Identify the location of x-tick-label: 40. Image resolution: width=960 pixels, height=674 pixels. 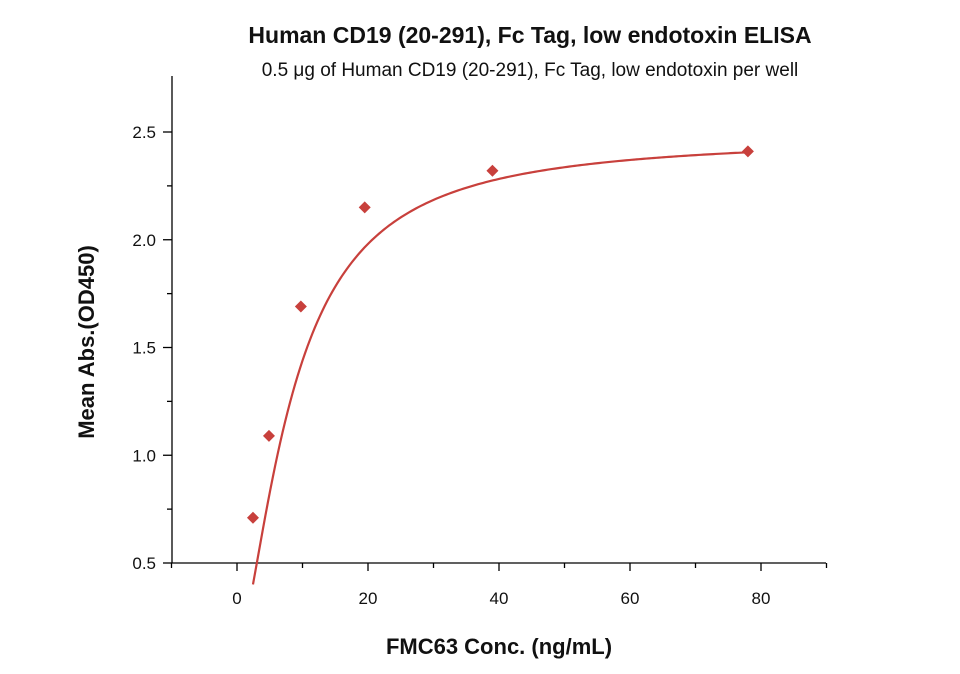
(499, 598).